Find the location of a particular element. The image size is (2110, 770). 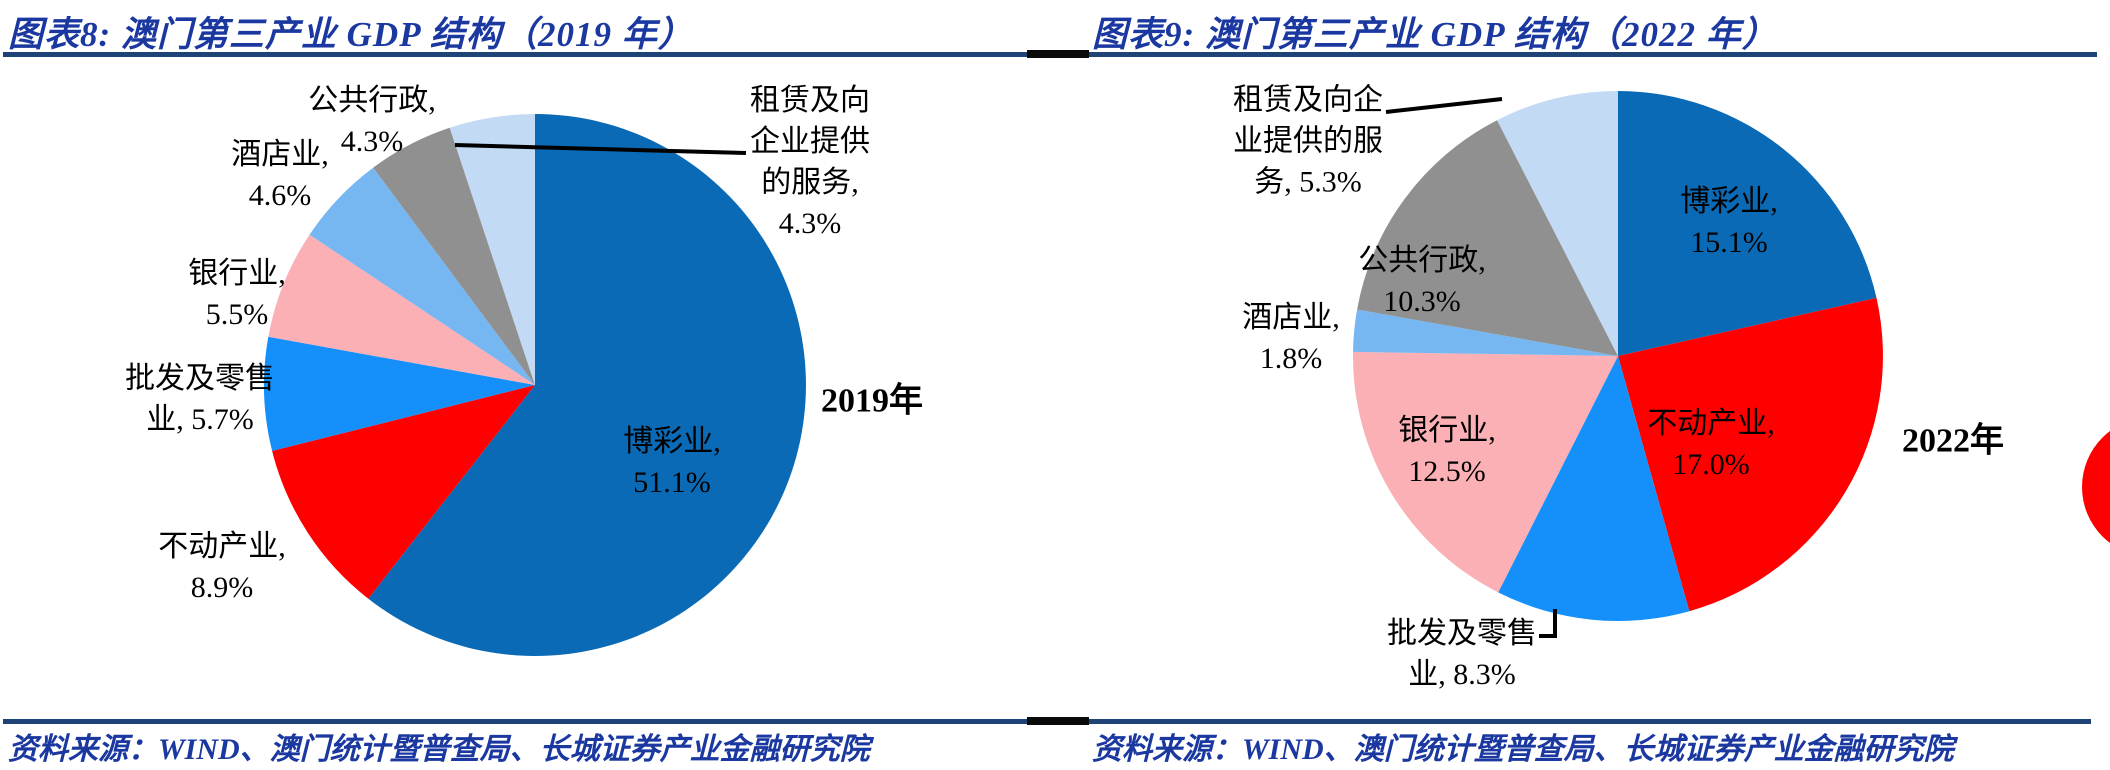

gdp-2022-label-leasing-business-services-line: 业提供的服 is located at coordinates (1308, 141).